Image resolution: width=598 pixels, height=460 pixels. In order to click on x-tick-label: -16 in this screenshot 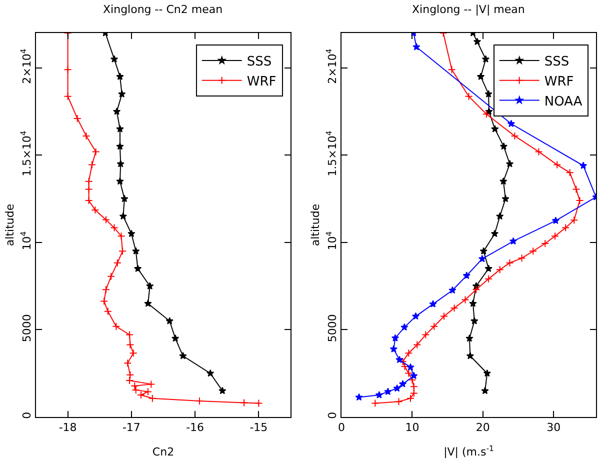, I will do `click(195, 427)`.